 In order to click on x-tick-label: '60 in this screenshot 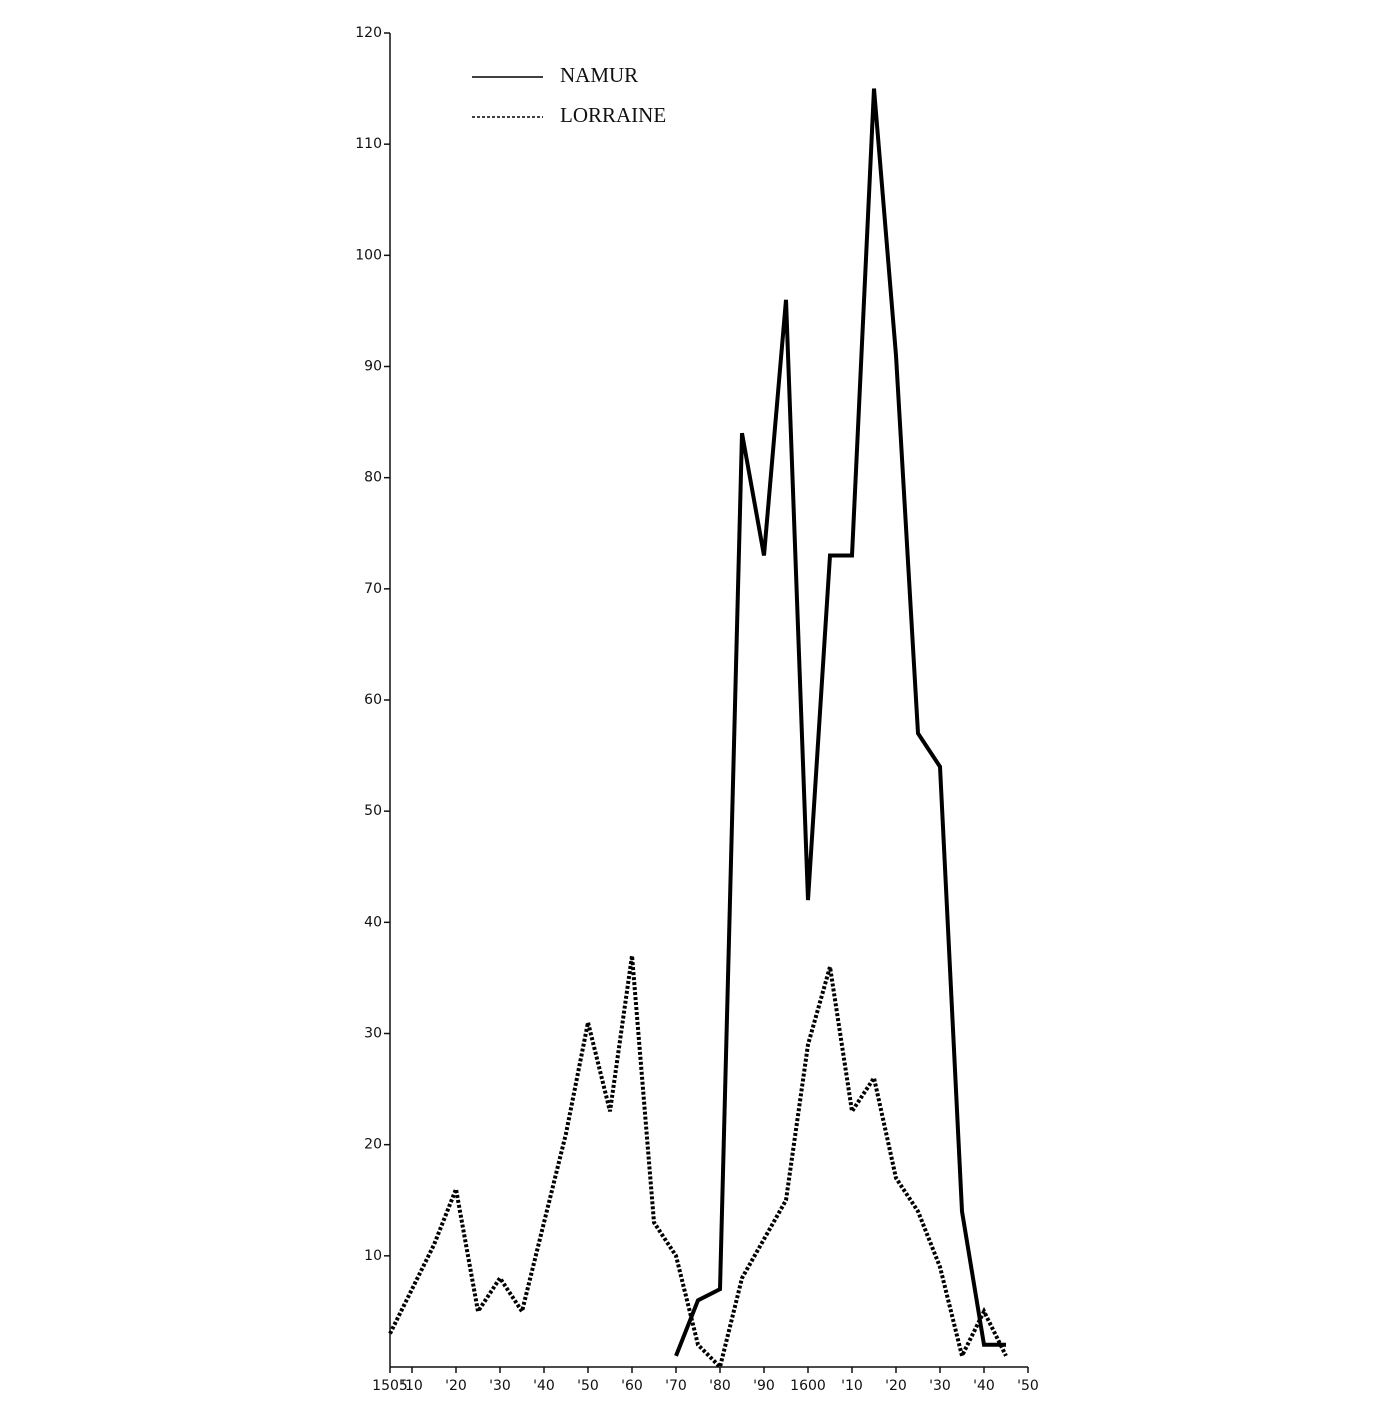, I will do `click(632, 1386)`.